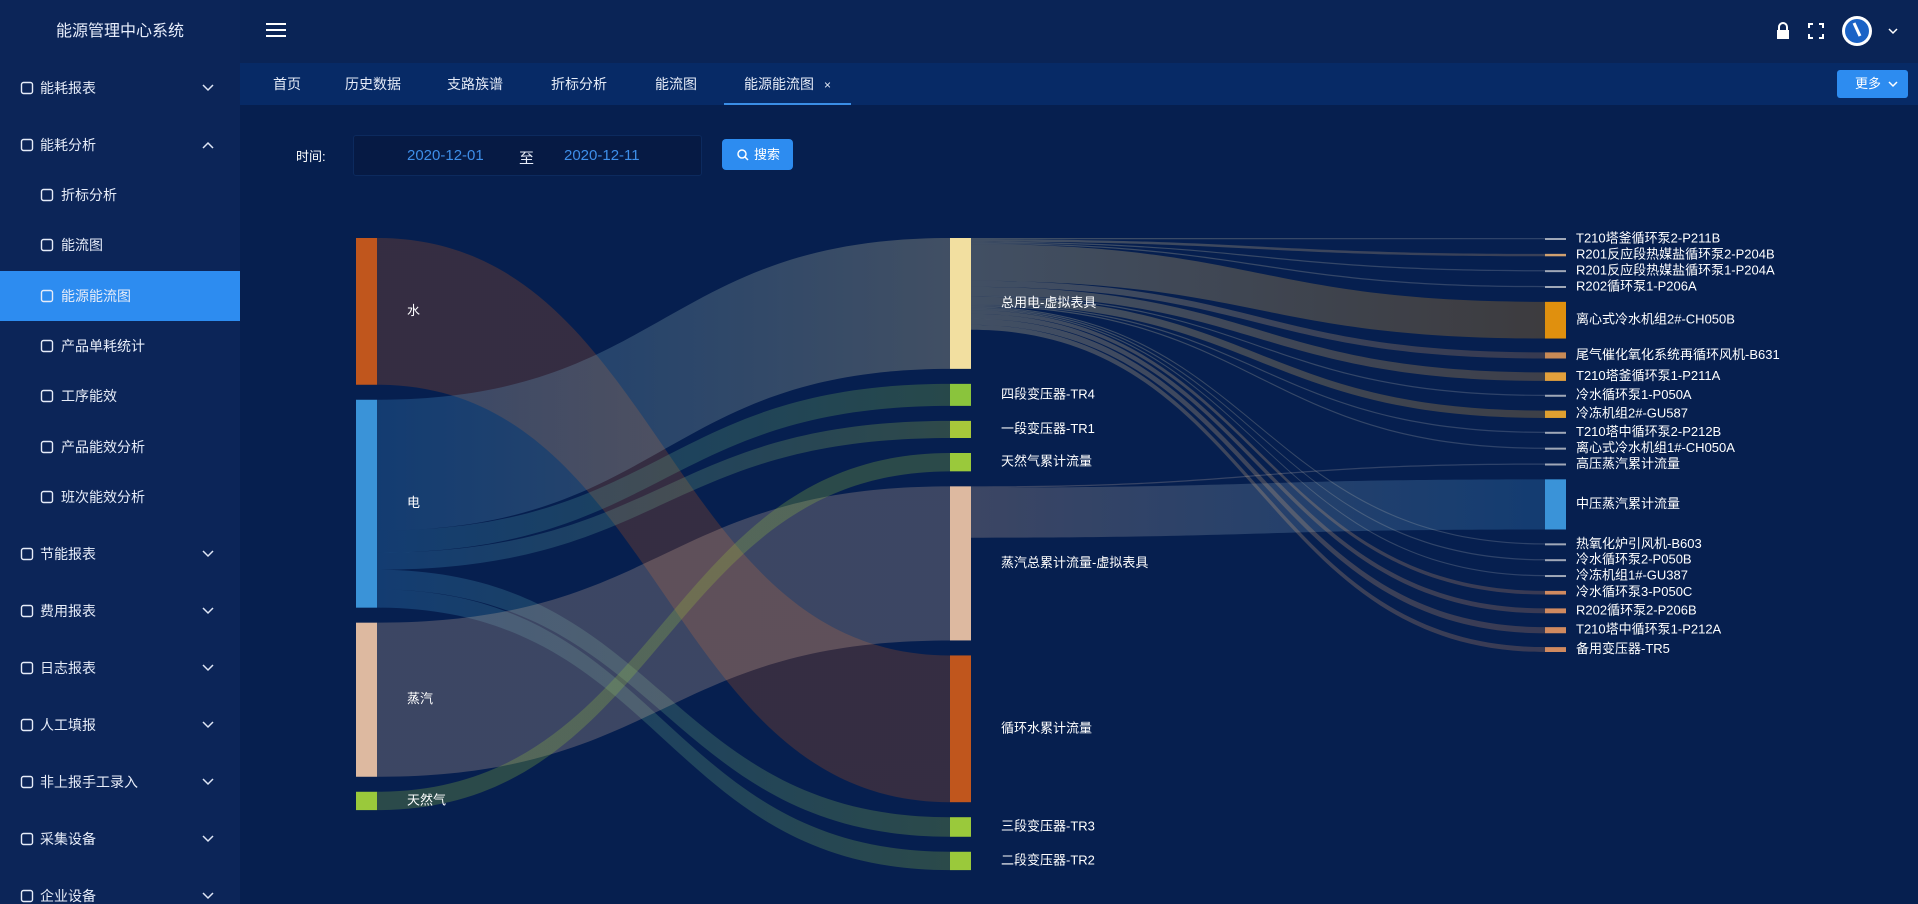  I want to click on tab-label: 能源能流图, so click(779, 84).